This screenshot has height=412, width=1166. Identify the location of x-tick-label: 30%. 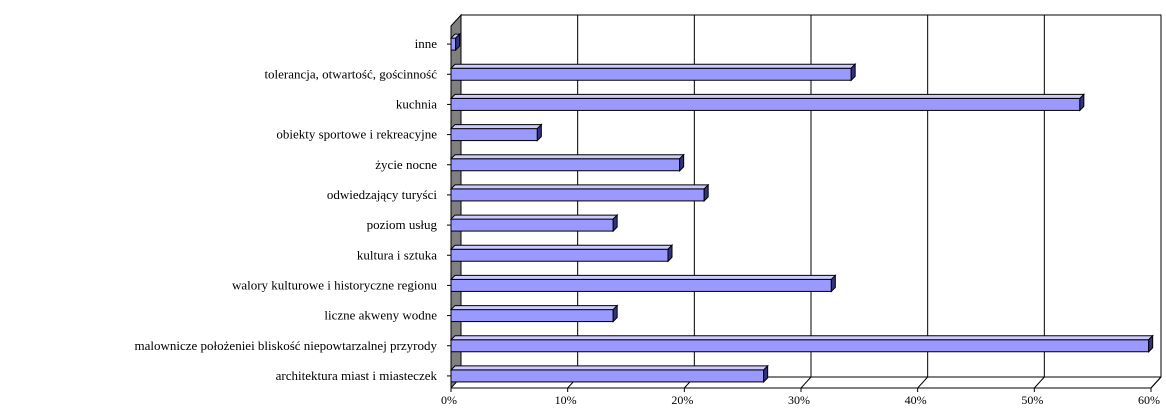
(799, 400).